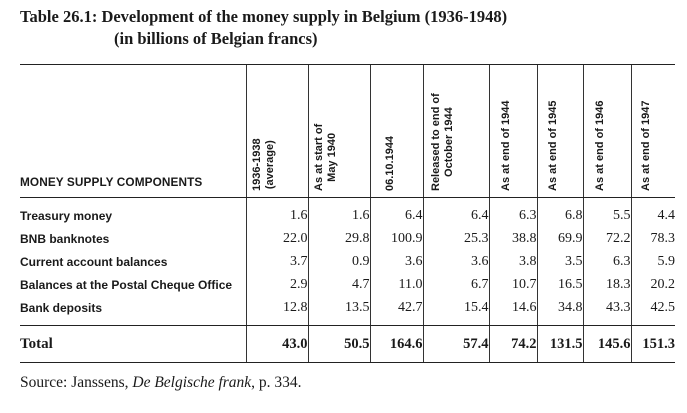 The height and width of the screenshot is (413, 687). What do you see at coordinates (652, 261) in the screenshot?
I see `cell-value: 5.9` at bounding box center [652, 261].